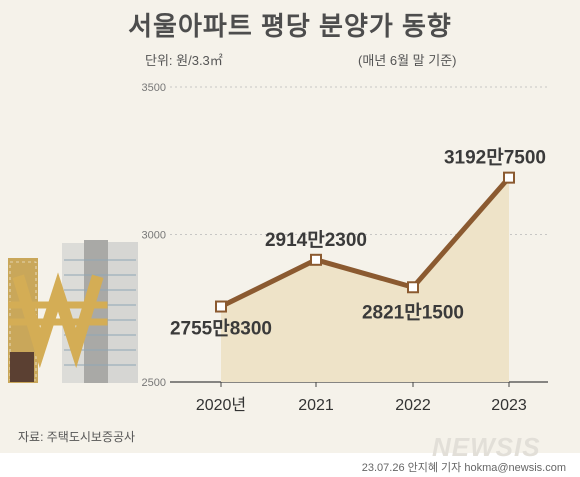 The width and height of the screenshot is (580, 477). What do you see at coordinates (221, 329) in the screenshot?
I see `data-label: 2755만8300` at bounding box center [221, 329].